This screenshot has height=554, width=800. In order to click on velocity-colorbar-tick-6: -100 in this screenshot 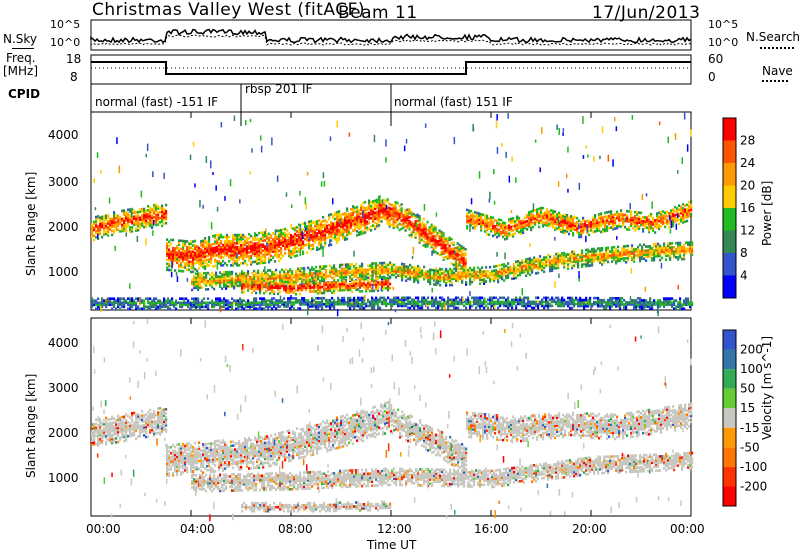, I will do `click(753, 467)`.